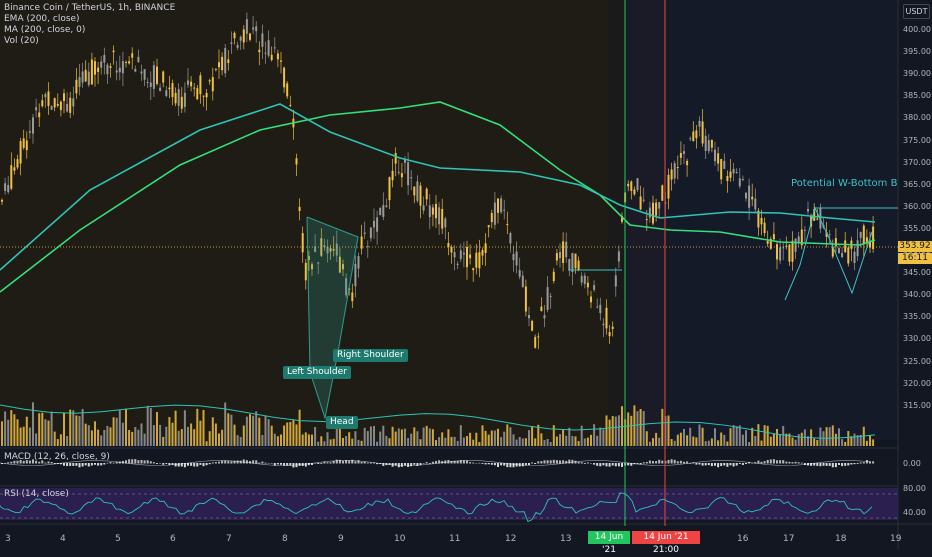 Image resolution: width=932 pixels, height=557 pixels. What do you see at coordinates (342, 422) in the screenshot?
I see `head-label: Head` at bounding box center [342, 422].